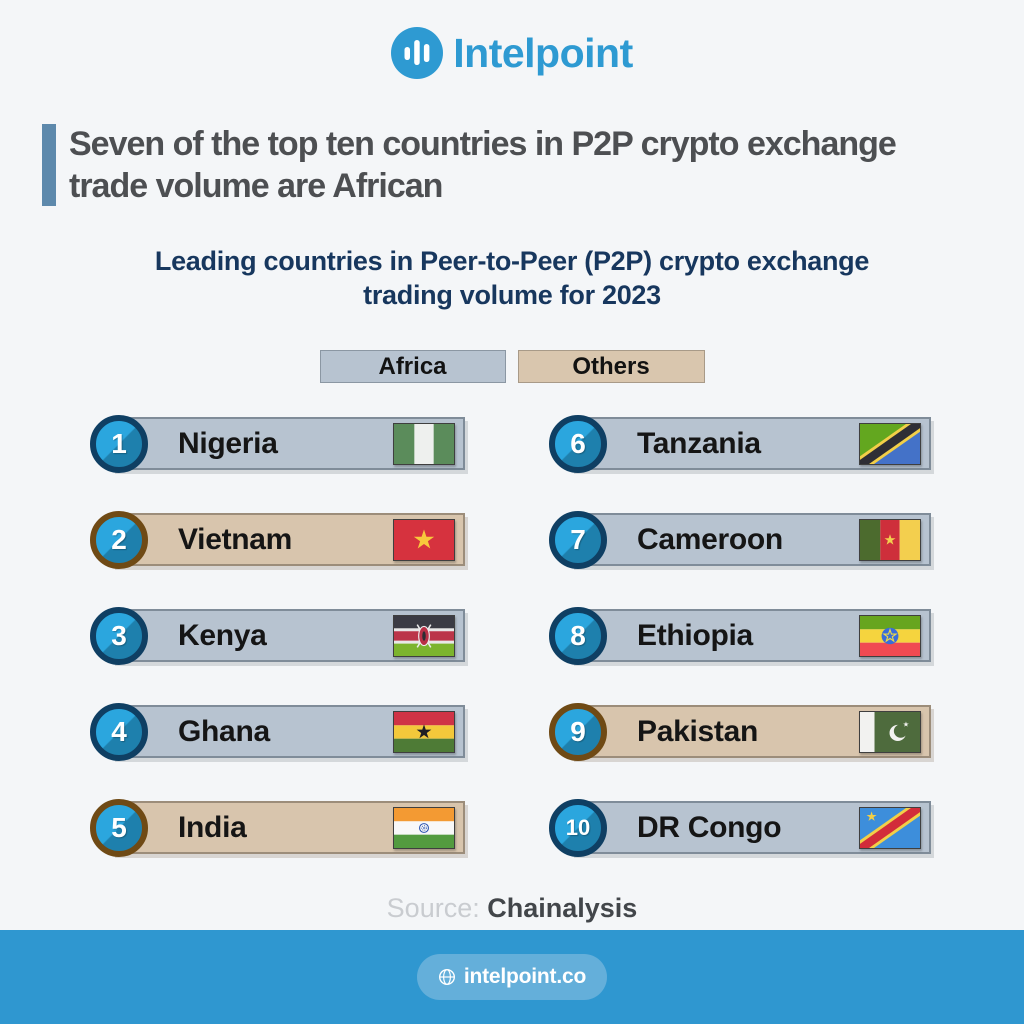 The height and width of the screenshot is (1024, 1024). I want to click on list-item: 7 Cameroon, so click(740, 539).